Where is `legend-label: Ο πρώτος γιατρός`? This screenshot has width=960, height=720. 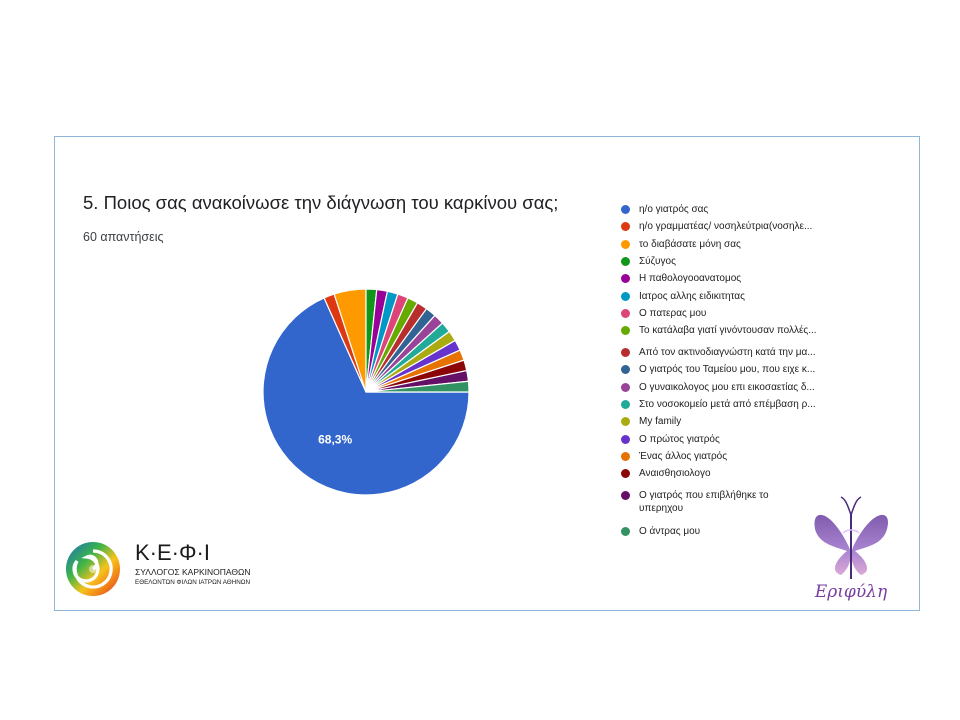
legend-label: Ο πρώτος γιατρός is located at coordinates (679, 439).